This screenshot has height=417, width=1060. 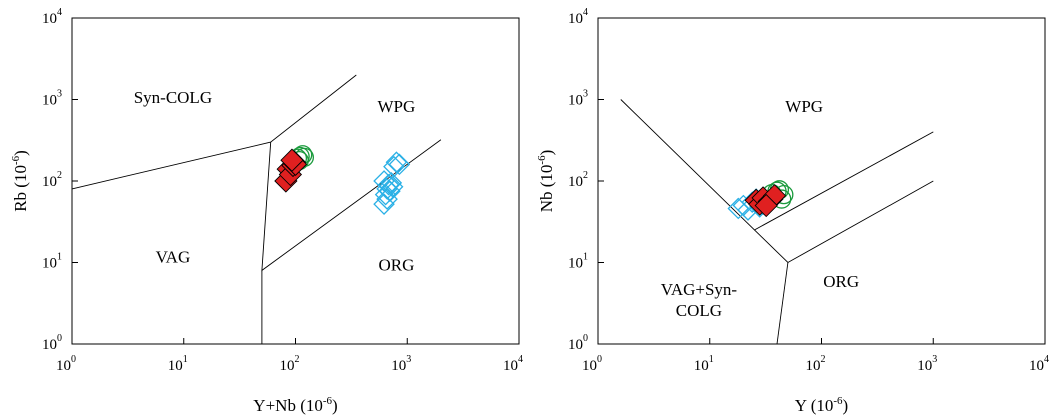 I want to click on field-label: COLG, so click(x=699, y=310).